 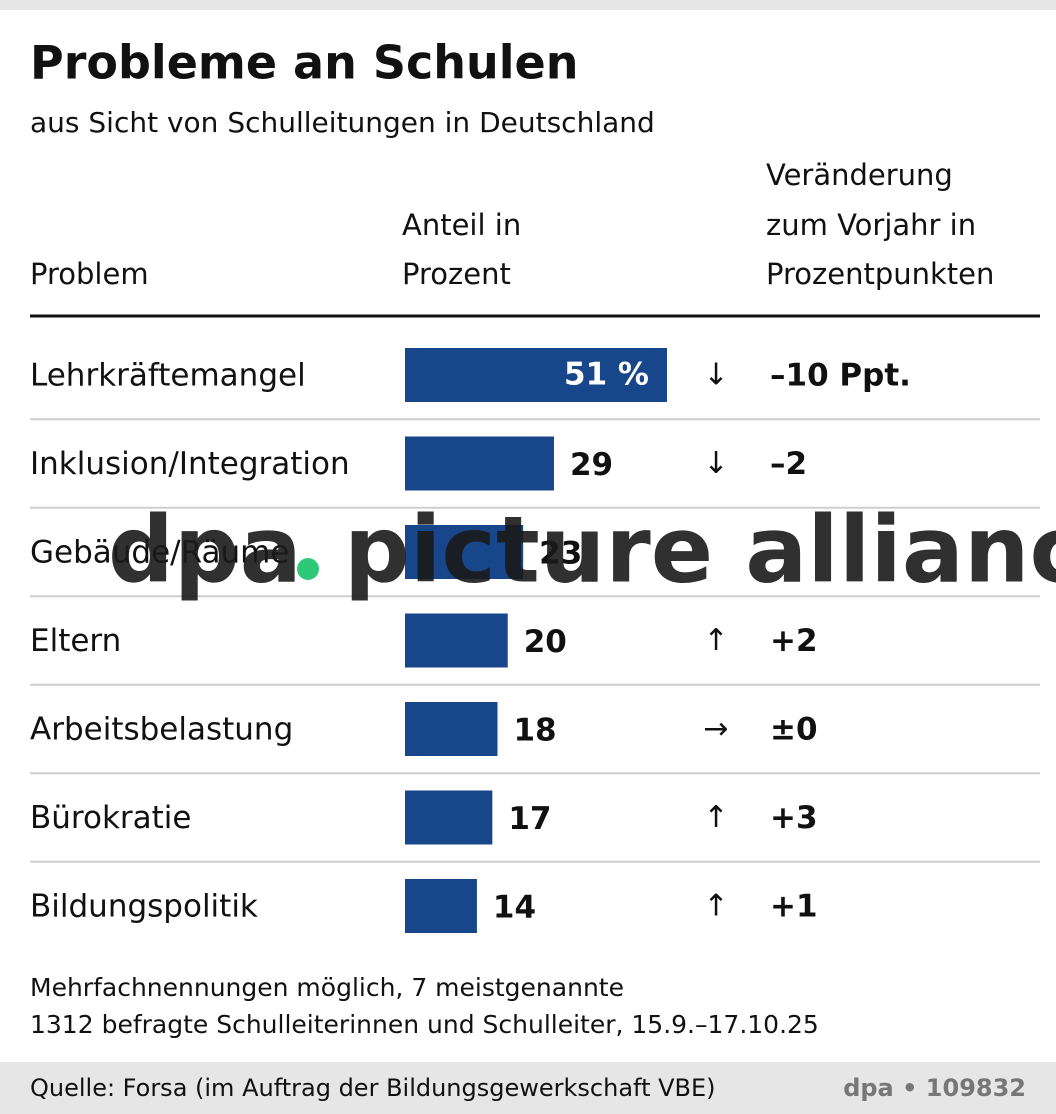 I want to click on footer-bar, so click(x=528, y=1088).